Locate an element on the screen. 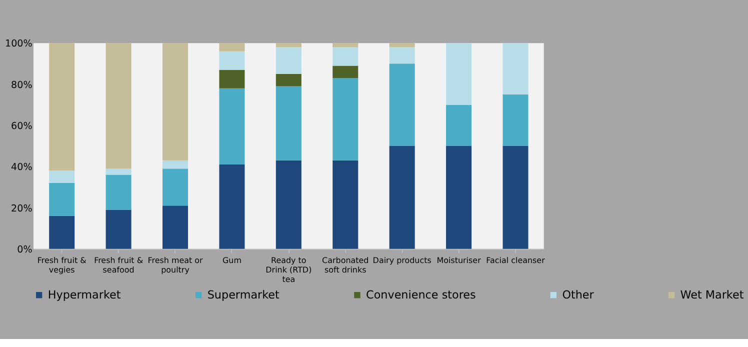 Image resolution: width=748 pixels, height=347 pixels. legend-label: Other is located at coordinates (578, 295).